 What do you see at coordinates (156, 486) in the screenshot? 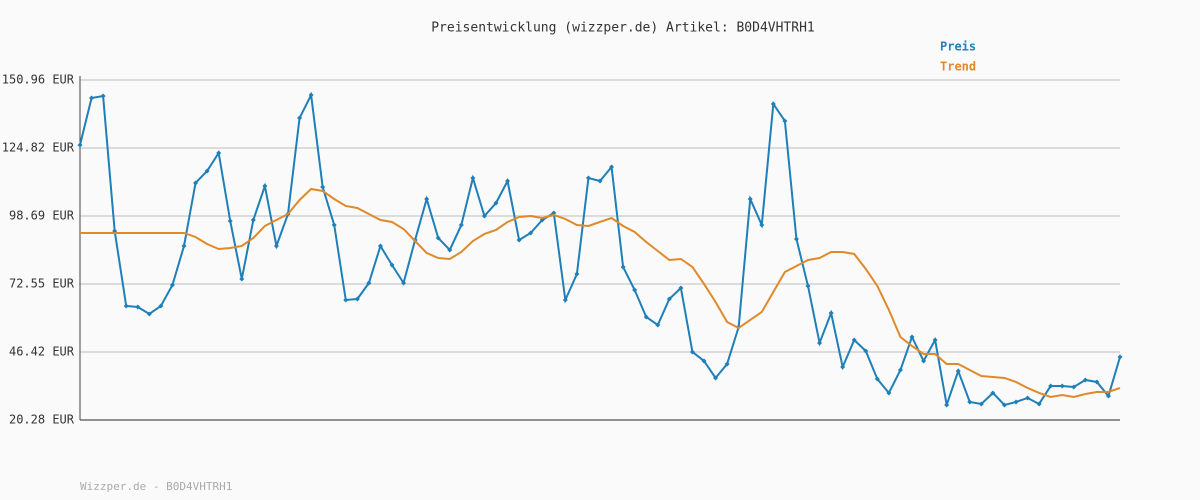
I see `footer: Wizzper.de - B0D4VHTRH1` at bounding box center [156, 486].